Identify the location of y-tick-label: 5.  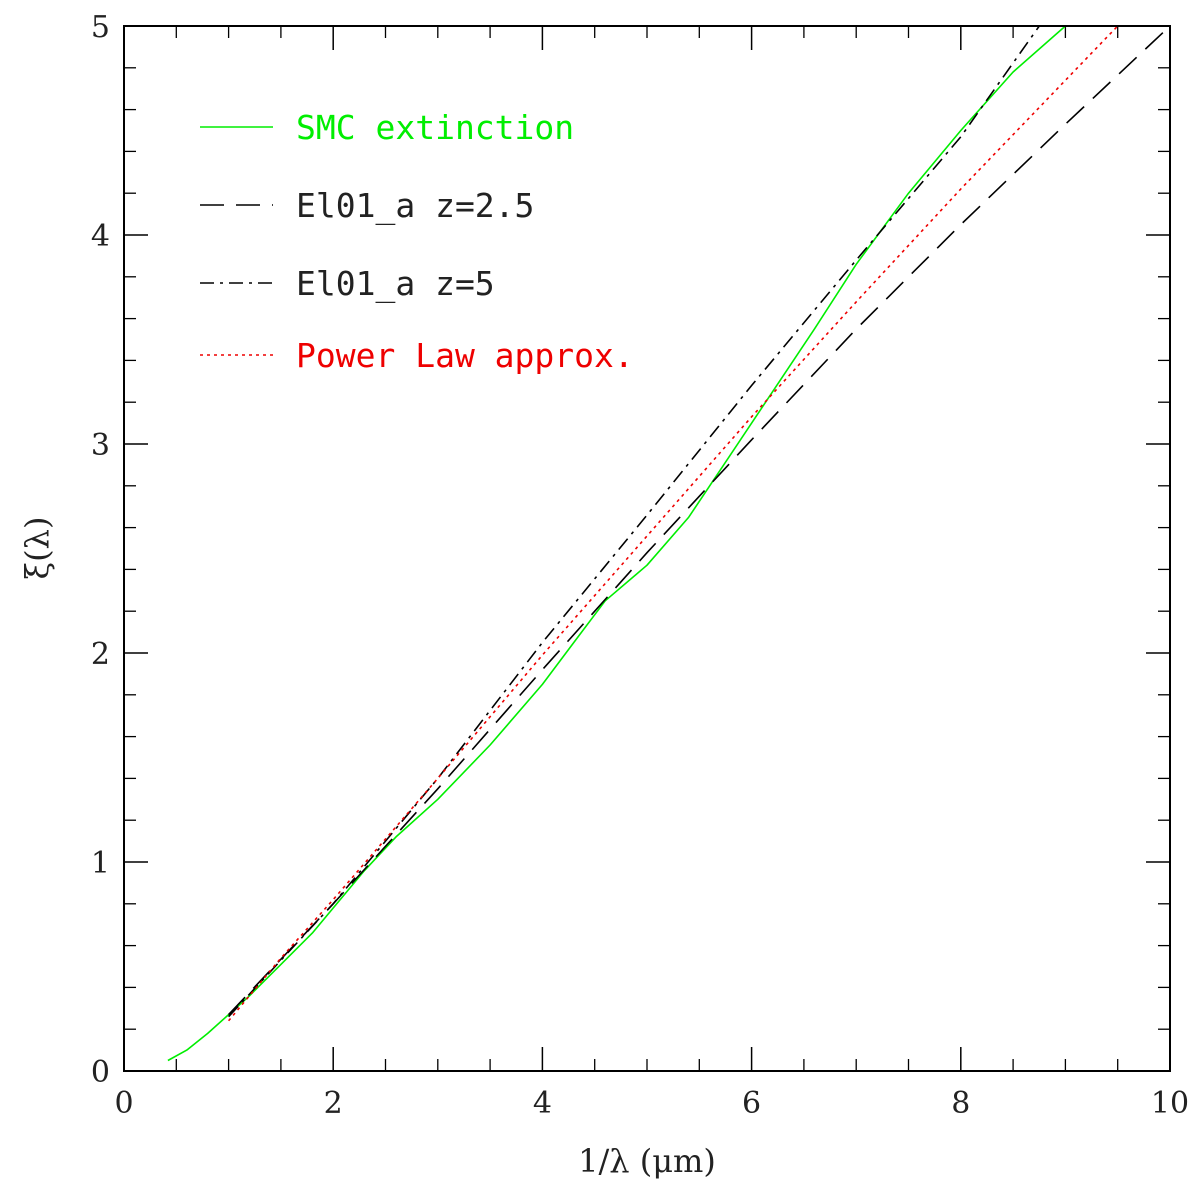
(100, 27).